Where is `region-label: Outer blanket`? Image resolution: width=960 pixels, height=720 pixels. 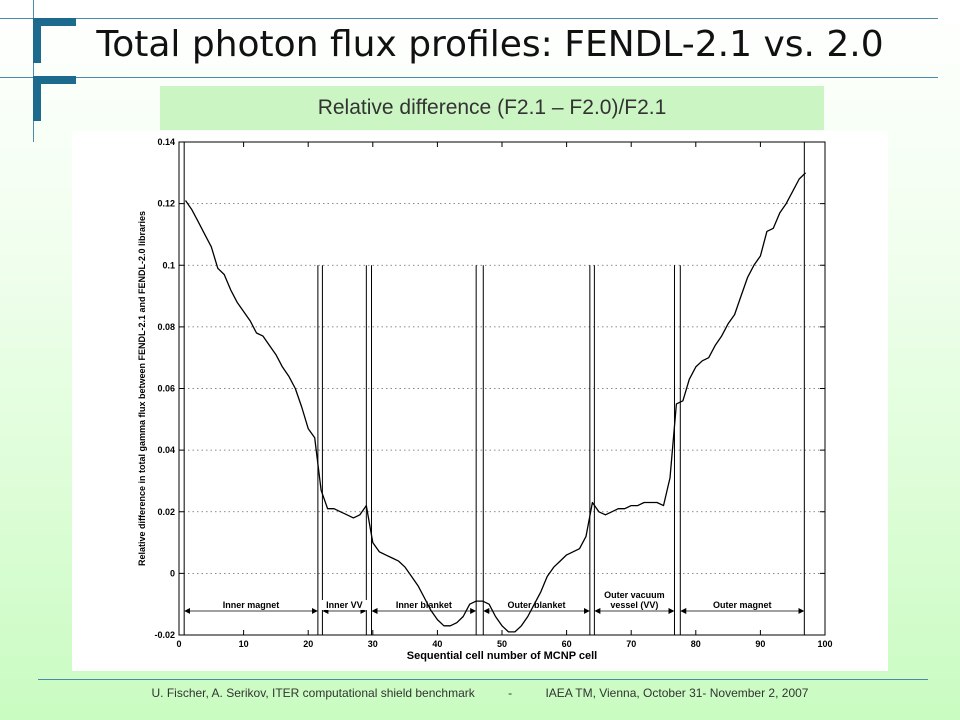 region-label: Outer blanket is located at coordinates (537, 605).